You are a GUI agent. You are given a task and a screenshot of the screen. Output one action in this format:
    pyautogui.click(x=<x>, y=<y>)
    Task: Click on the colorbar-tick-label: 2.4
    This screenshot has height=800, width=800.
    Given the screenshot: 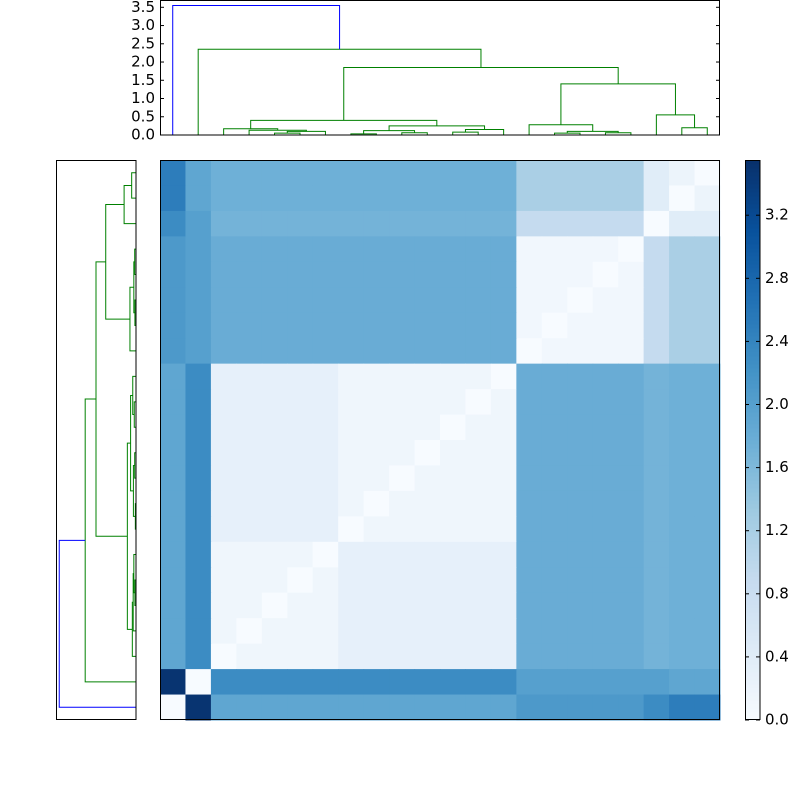 What is the action you would take?
    pyautogui.click(x=777, y=341)
    